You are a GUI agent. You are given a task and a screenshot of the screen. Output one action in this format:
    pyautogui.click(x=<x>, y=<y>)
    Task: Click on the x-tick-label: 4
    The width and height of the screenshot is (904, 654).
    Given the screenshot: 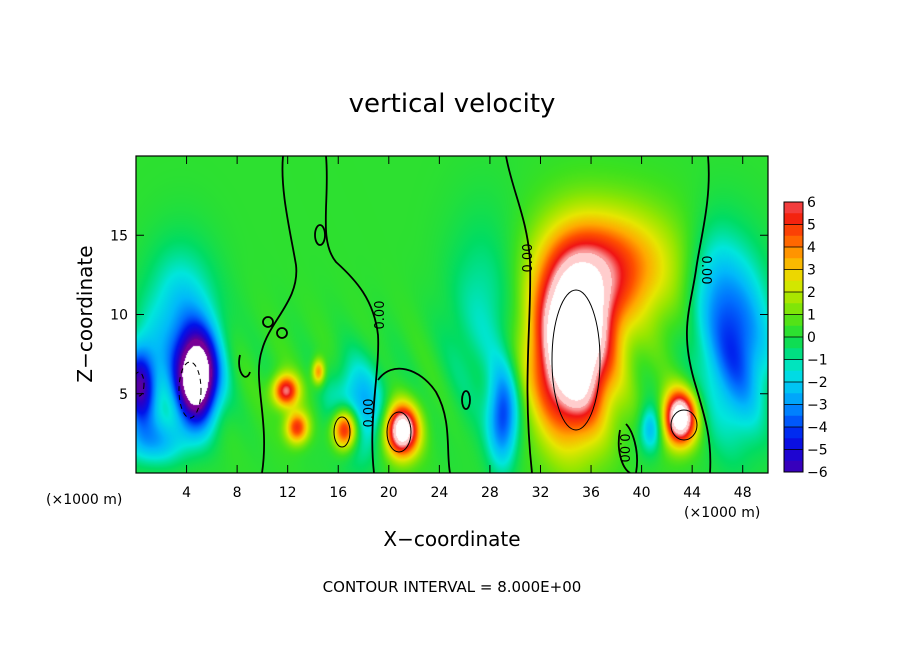 What is the action you would take?
    pyautogui.click(x=186, y=493)
    